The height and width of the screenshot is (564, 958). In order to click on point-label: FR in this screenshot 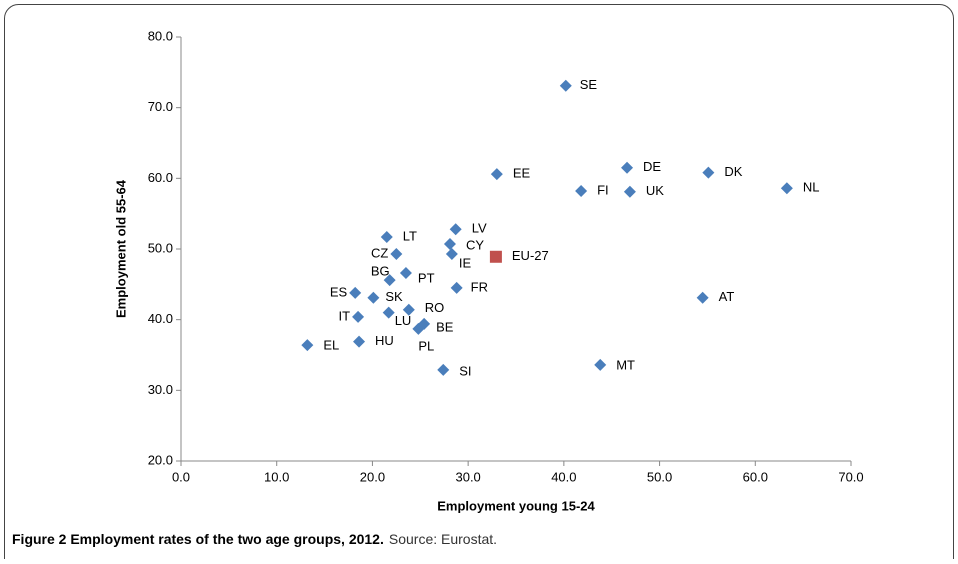, I will do `click(479, 286)`.